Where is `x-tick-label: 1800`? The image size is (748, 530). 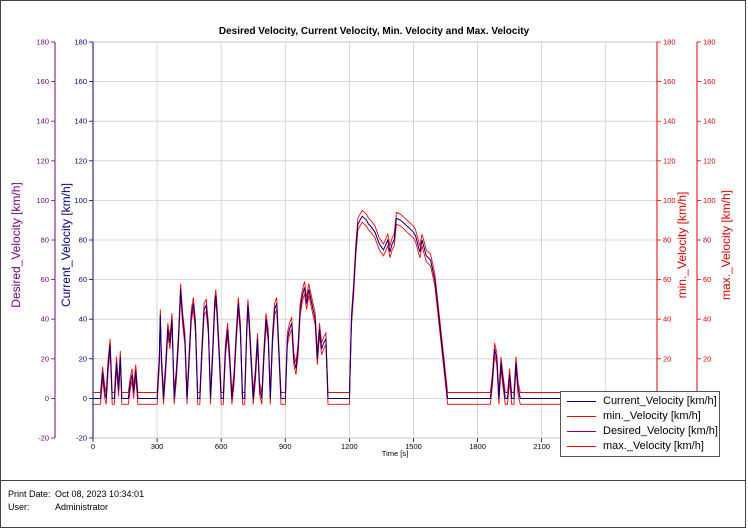
x-tick-label: 1800 is located at coordinates (477, 446).